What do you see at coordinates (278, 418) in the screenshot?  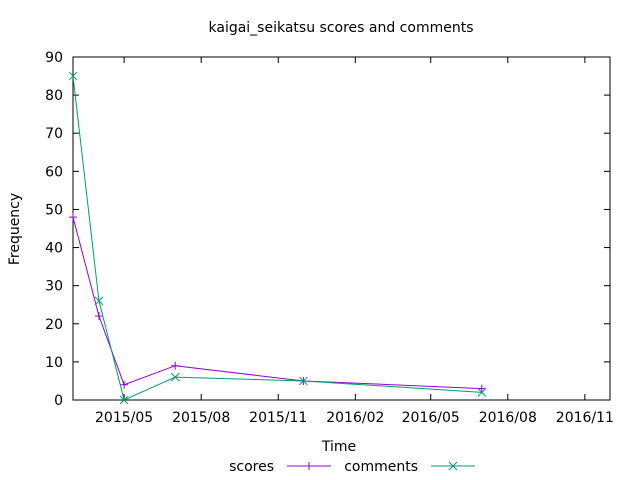 I see `x-tick-label: 2015/11` at bounding box center [278, 418].